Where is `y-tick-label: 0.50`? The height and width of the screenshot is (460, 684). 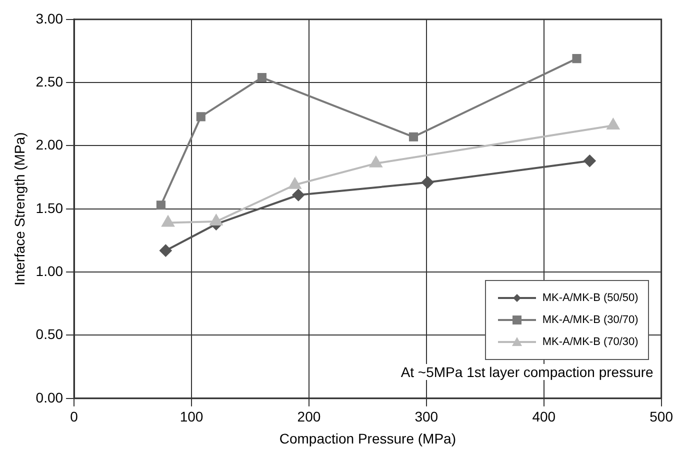
y-tick-label: 0.50 is located at coordinates (50, 334).